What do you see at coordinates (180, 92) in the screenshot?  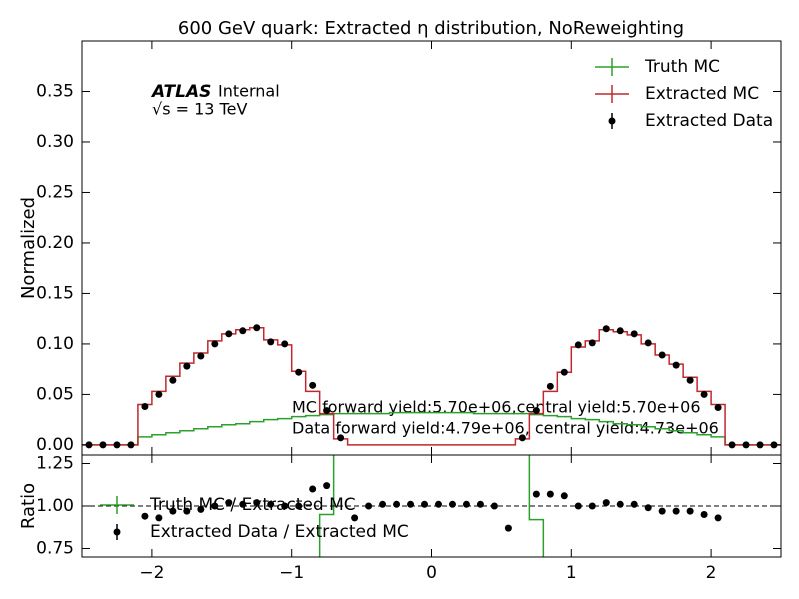 I see `atlas-label: ATLAS` at bounding box center [180, 92].